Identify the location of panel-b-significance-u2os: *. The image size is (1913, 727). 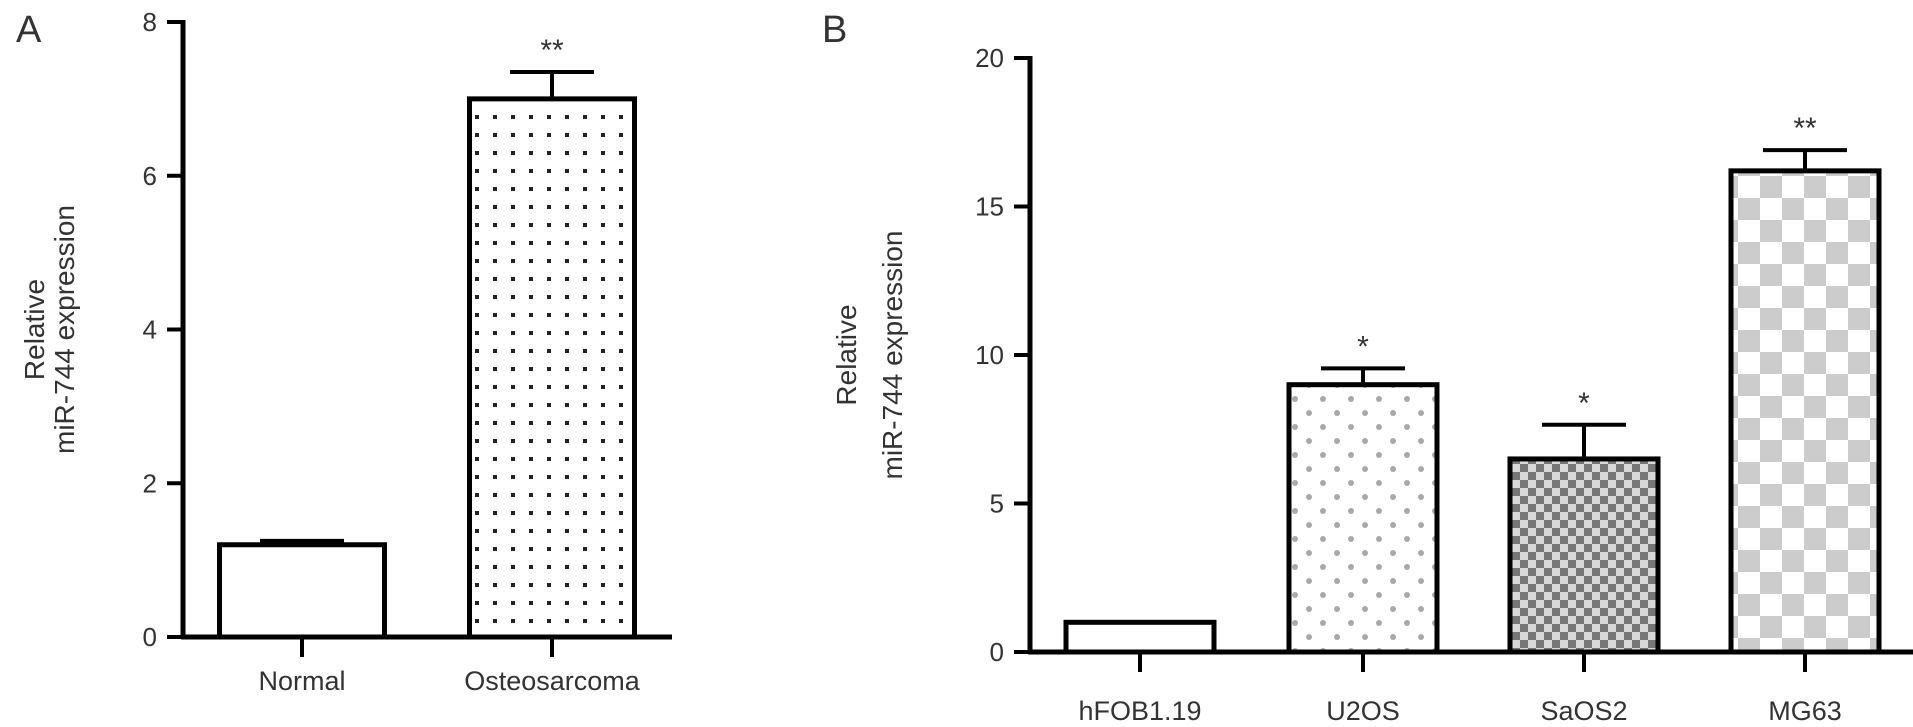
(1363, 346).